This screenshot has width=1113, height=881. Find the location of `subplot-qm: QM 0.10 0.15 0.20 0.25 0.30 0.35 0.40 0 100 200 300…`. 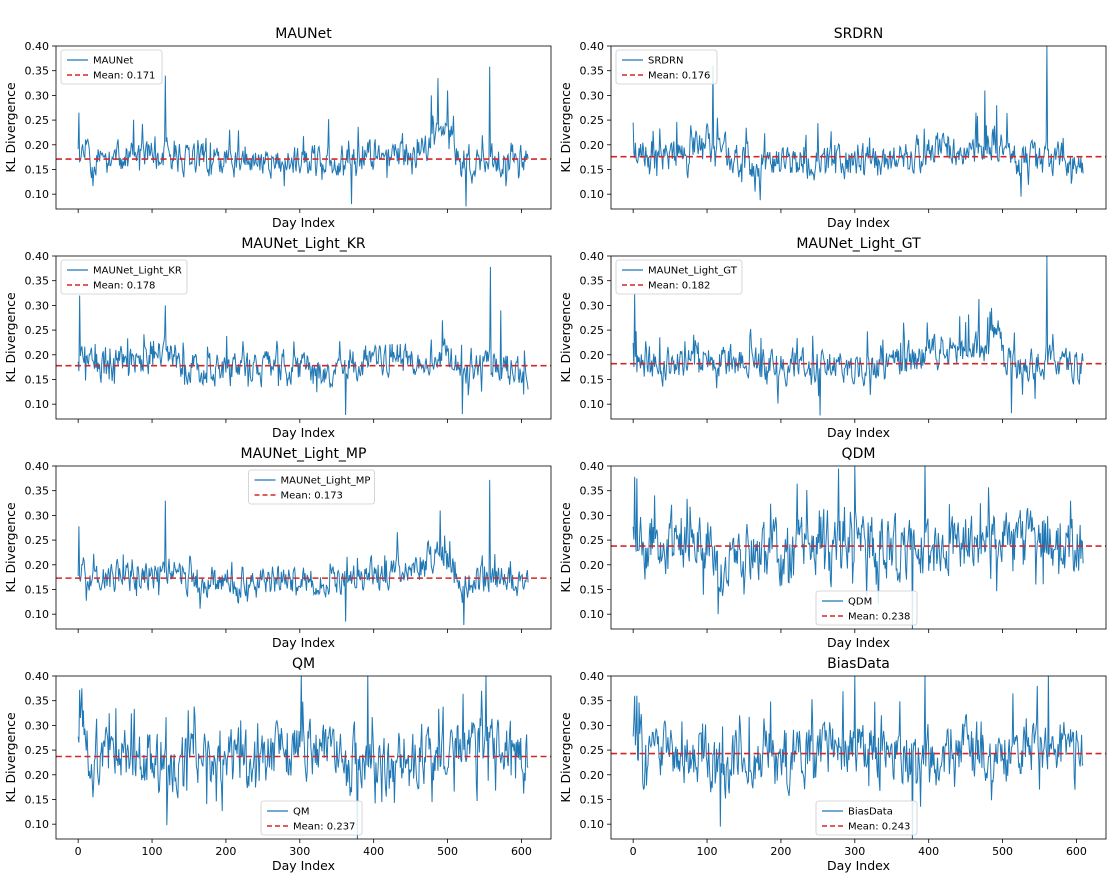

subplot-qm: QM 0.10 0.15 0.20 0.25 0.30 0.35 0.40 0 100 200 300… is located at coordinates (277, 764).